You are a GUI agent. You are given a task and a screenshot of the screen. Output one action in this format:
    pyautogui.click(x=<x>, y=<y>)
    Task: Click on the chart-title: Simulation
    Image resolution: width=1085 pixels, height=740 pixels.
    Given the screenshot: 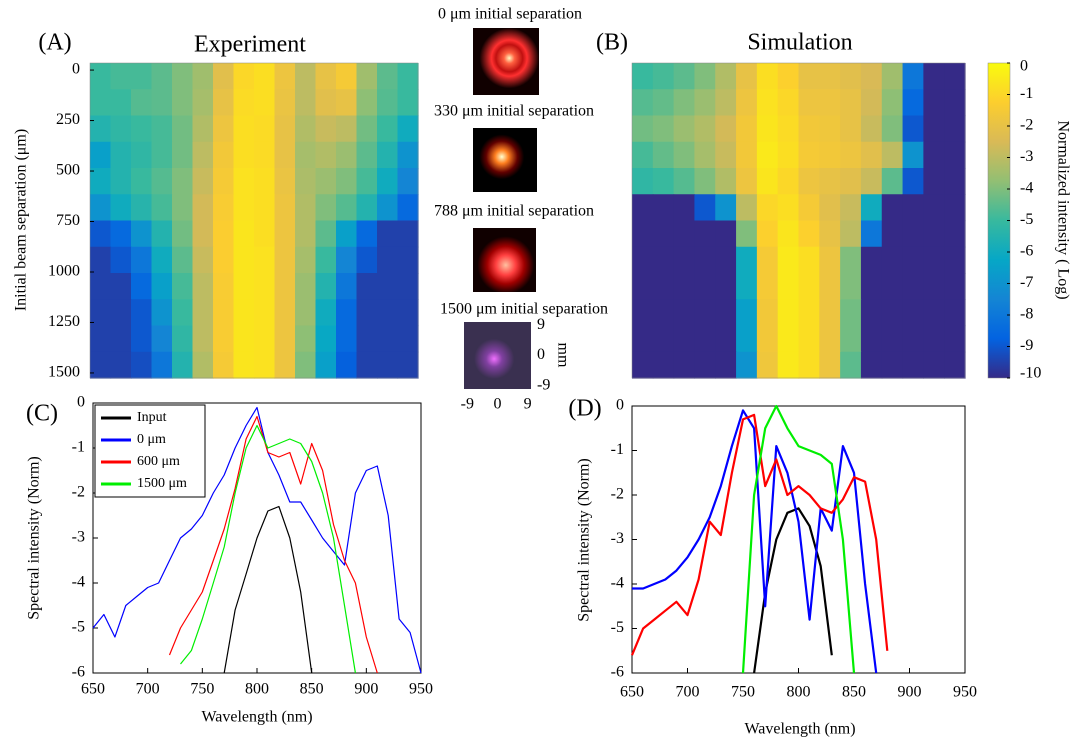 What is the action you would take?
    pyautogui.click(x=799, y=43)
    